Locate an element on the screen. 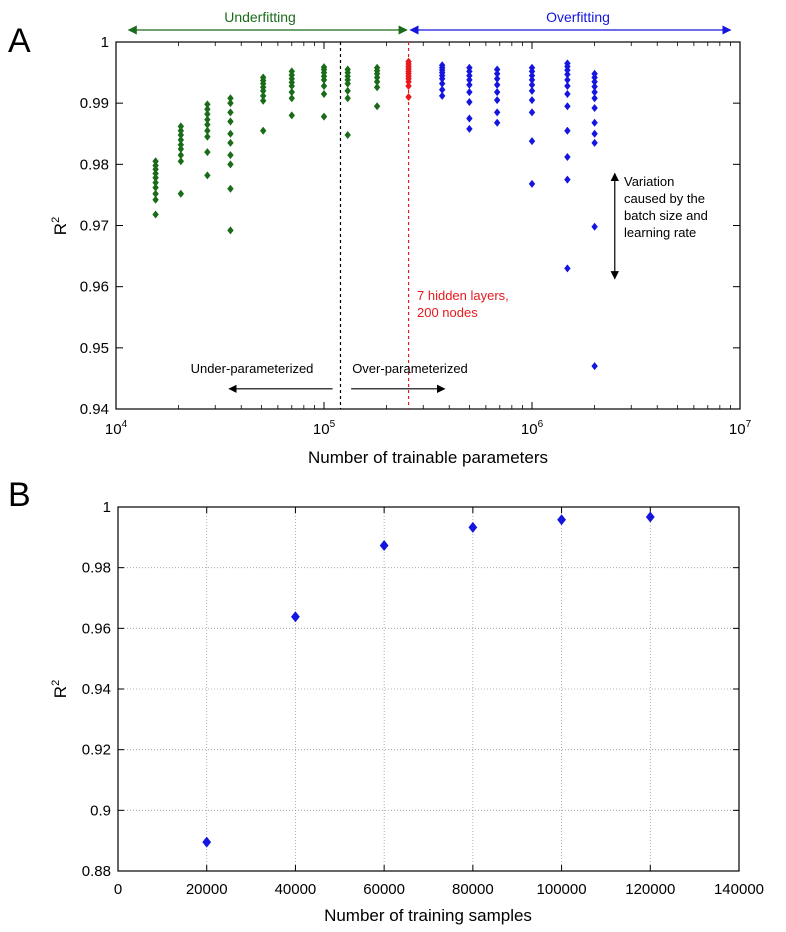  x-tick-label-a: 10⁶ is located at coordinates (532, 428).